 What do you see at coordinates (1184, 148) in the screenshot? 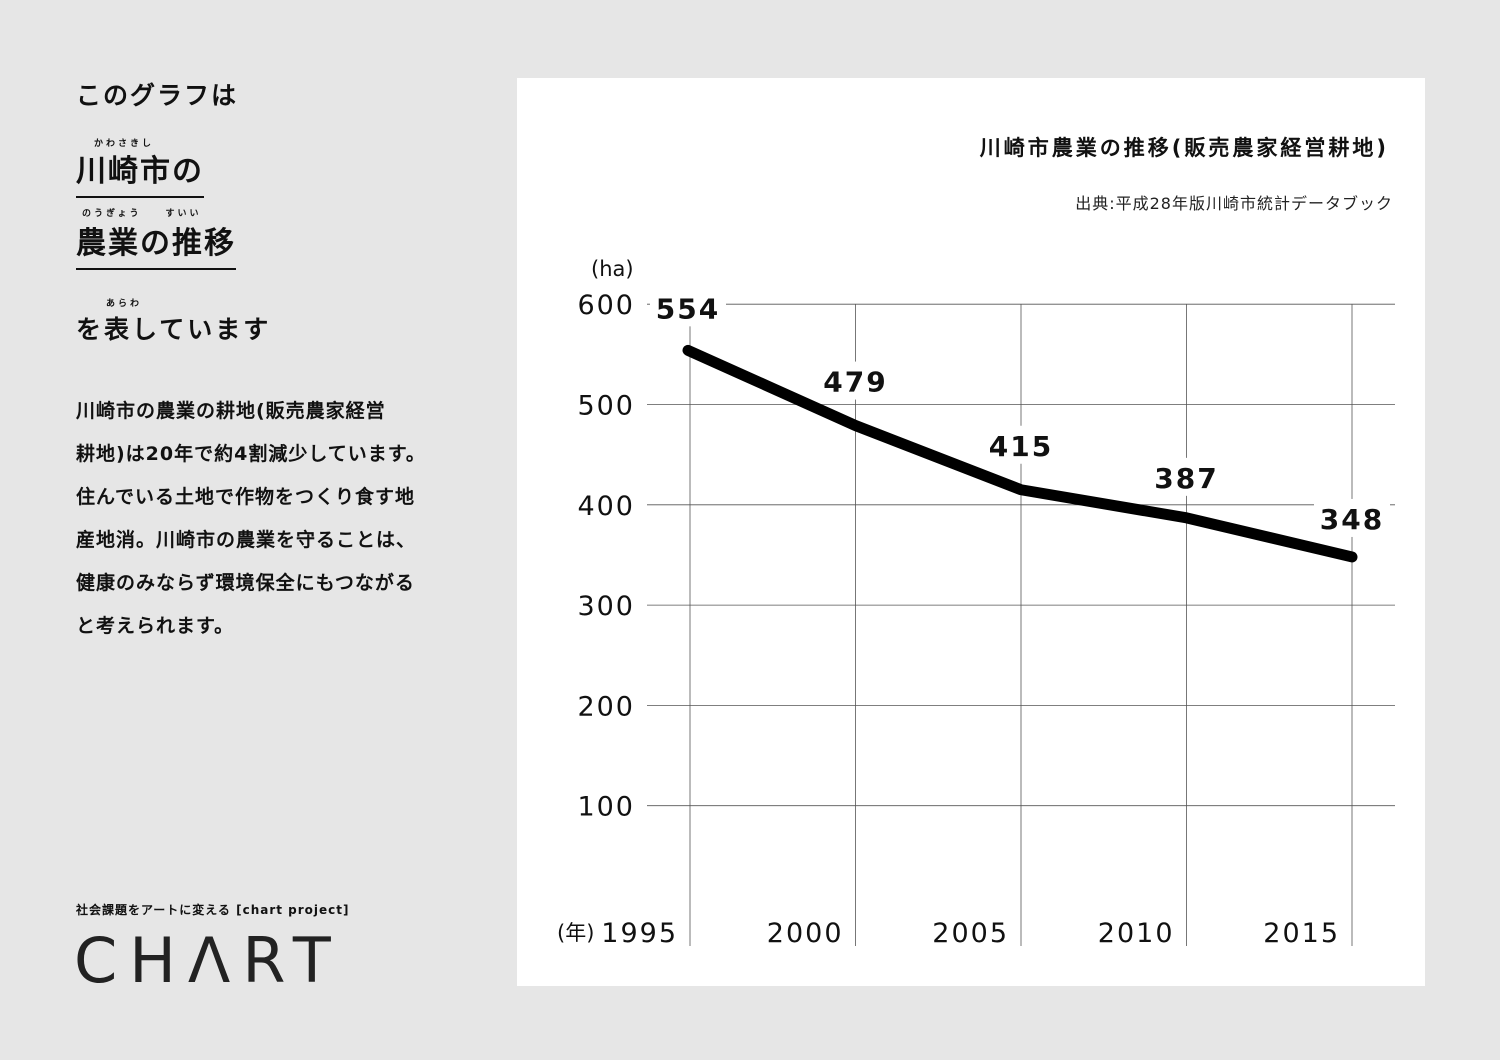
I see `chart-title: 川崎市農業の推移(販売農家経営耕地)` at bounding box center [1184, 148].